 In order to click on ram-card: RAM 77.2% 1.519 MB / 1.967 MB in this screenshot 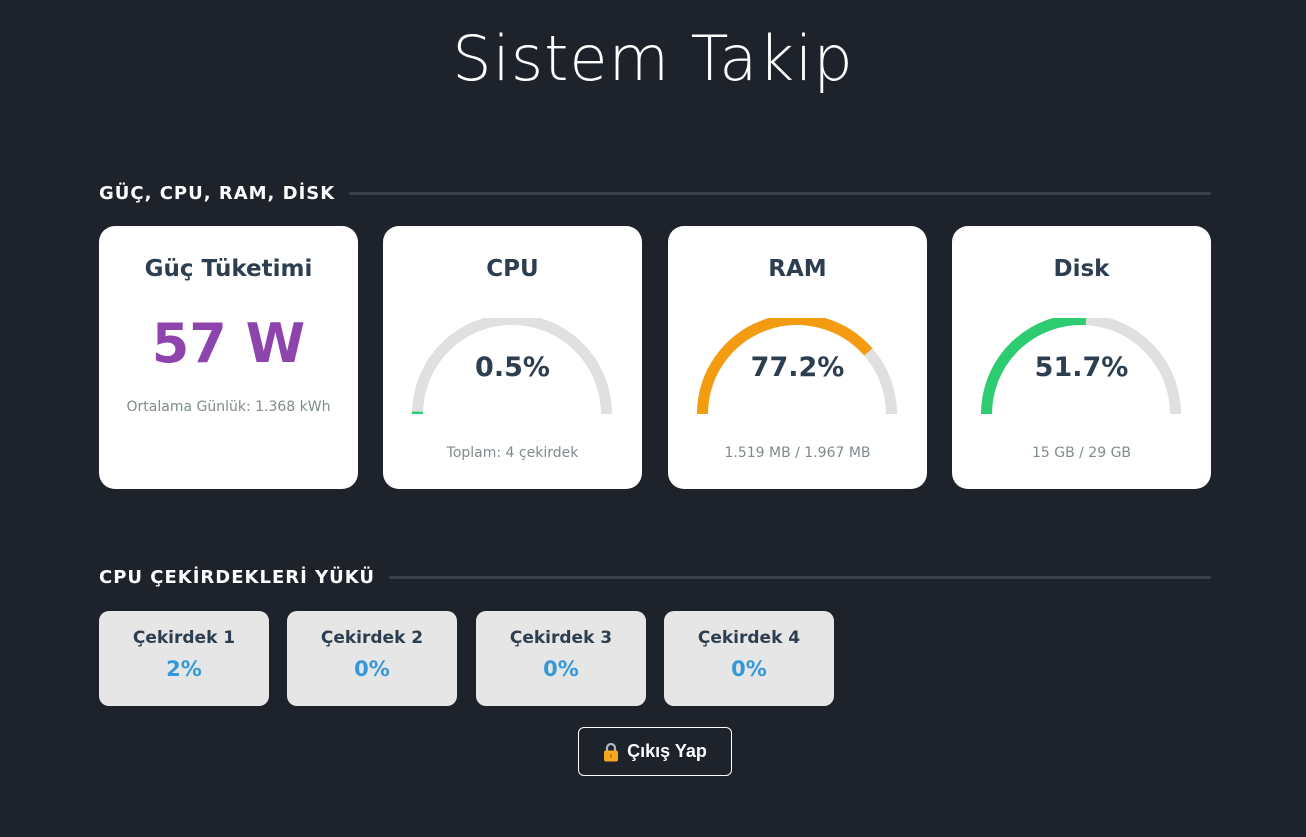, I will do `click(797, 357)`.